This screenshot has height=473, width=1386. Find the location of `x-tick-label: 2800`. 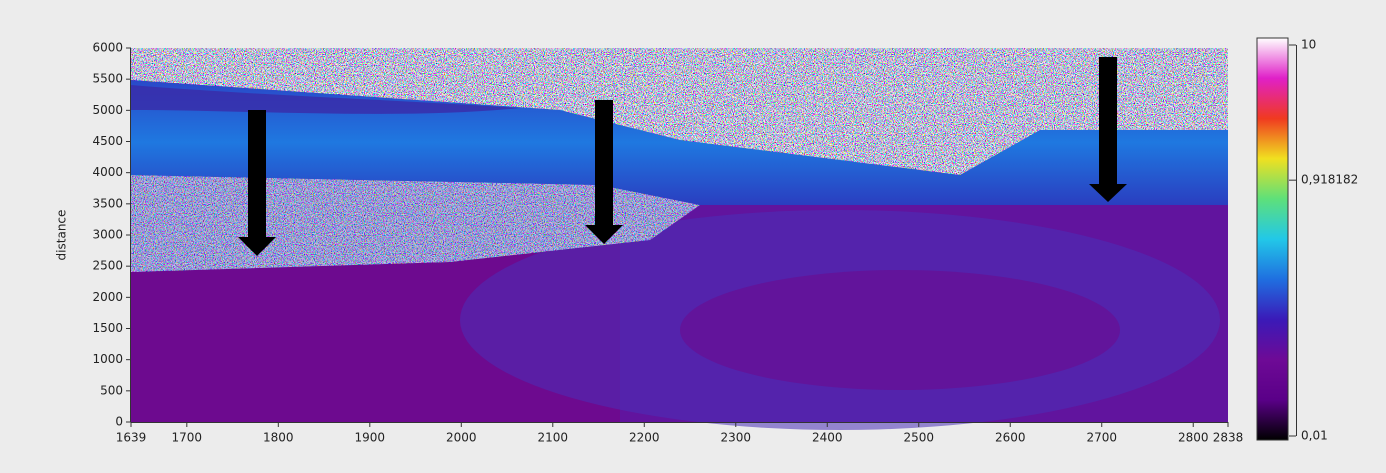

x-tick-label: 2800 is located at coordinates (1193, 438).